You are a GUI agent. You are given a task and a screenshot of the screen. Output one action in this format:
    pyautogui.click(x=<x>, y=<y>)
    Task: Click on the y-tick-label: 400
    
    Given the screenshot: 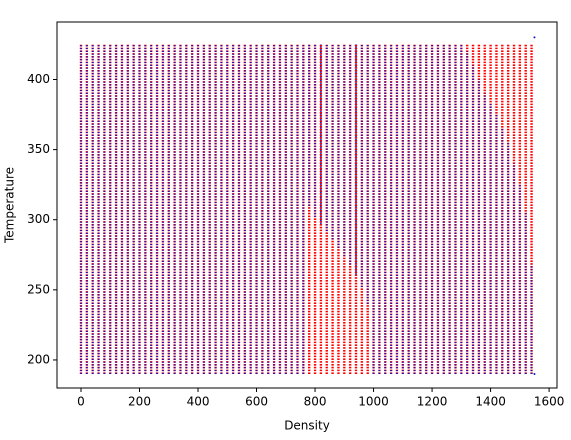 What is the action you would take?
    pyautogui.click(x=38, y=79)
    